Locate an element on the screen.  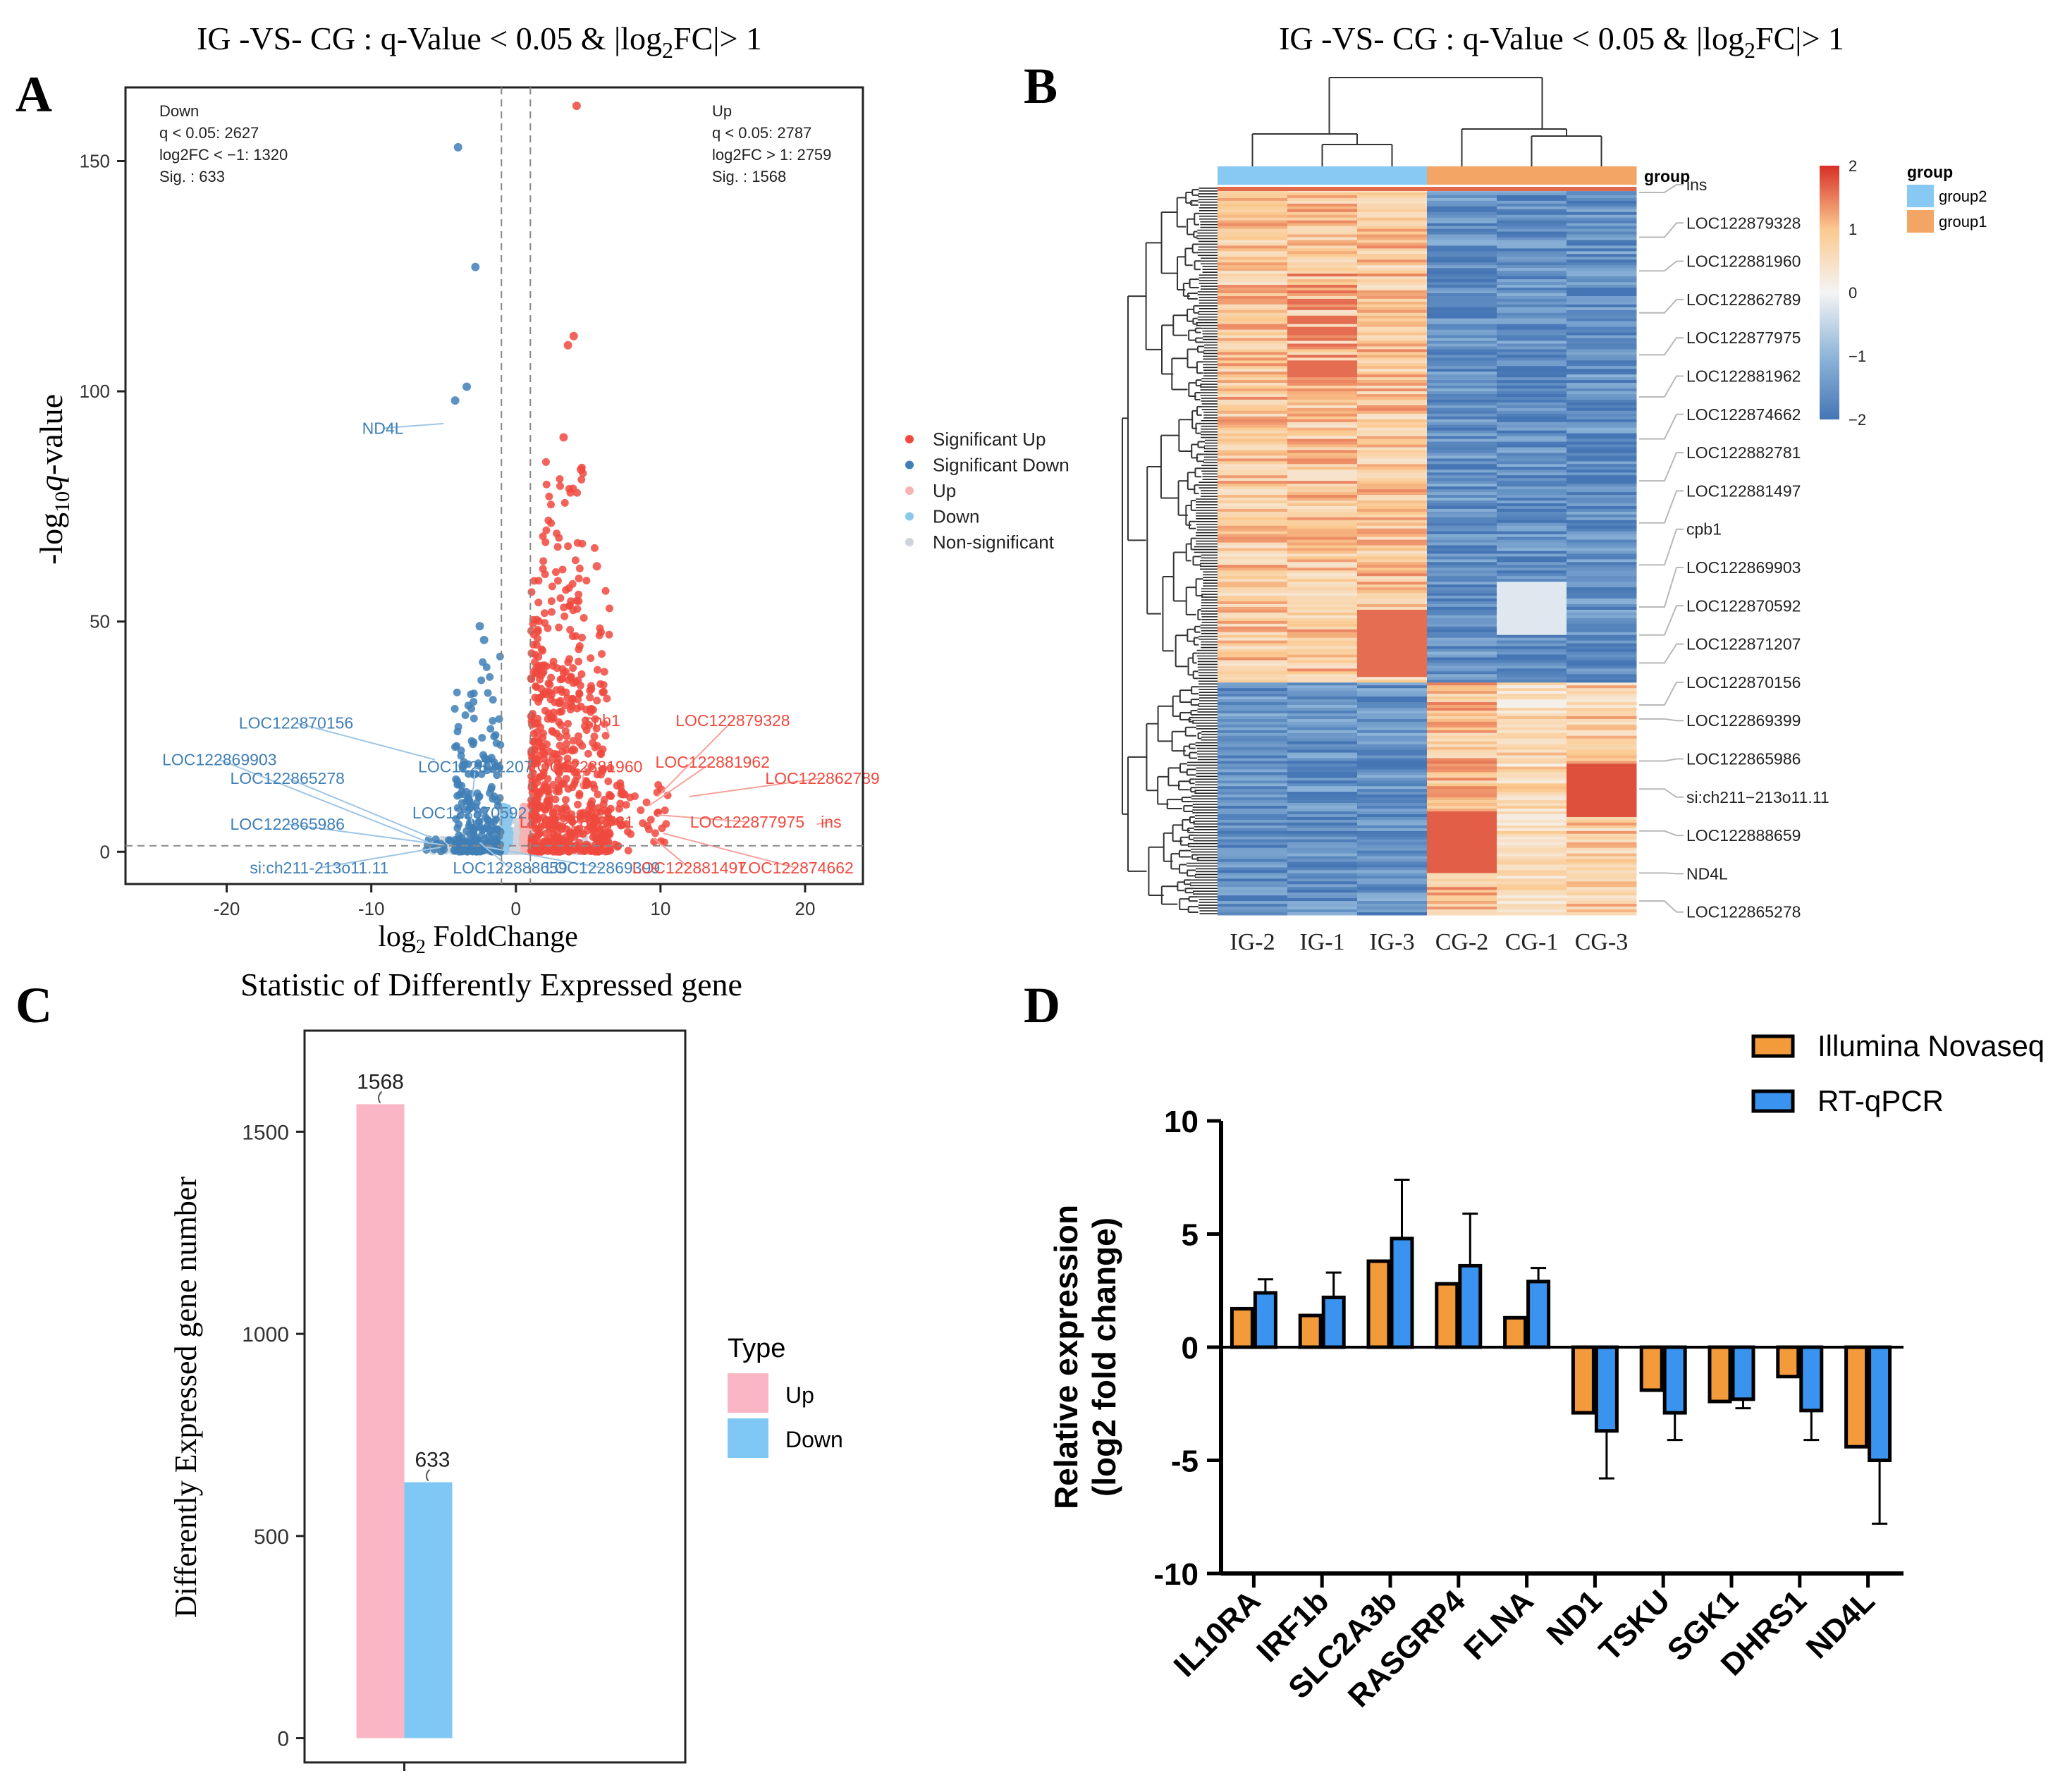
rtqpcr-legend-label: RT-qPCR is located at coordinates (1880, 1100).